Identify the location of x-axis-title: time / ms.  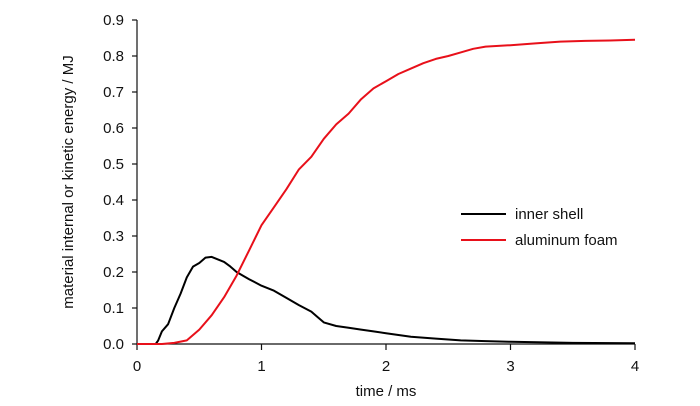
(386, 391).